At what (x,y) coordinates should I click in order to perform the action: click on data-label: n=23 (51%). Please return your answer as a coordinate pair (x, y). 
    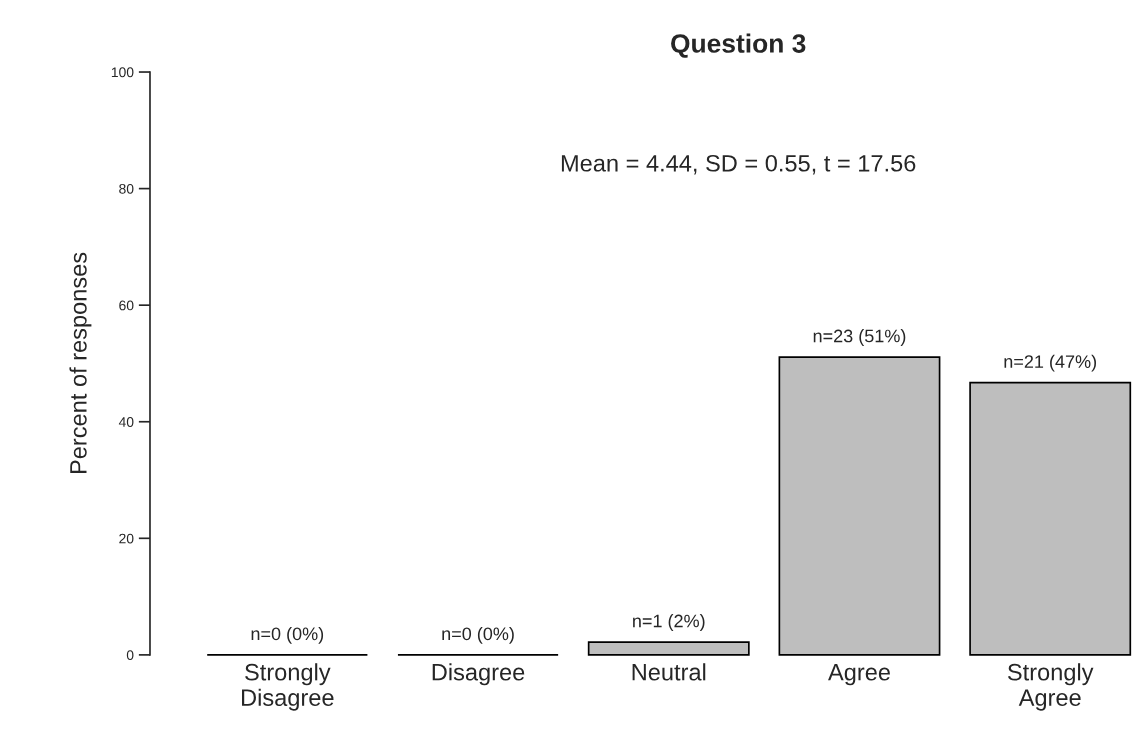
    Looking at the image, I should click on (859, 337).